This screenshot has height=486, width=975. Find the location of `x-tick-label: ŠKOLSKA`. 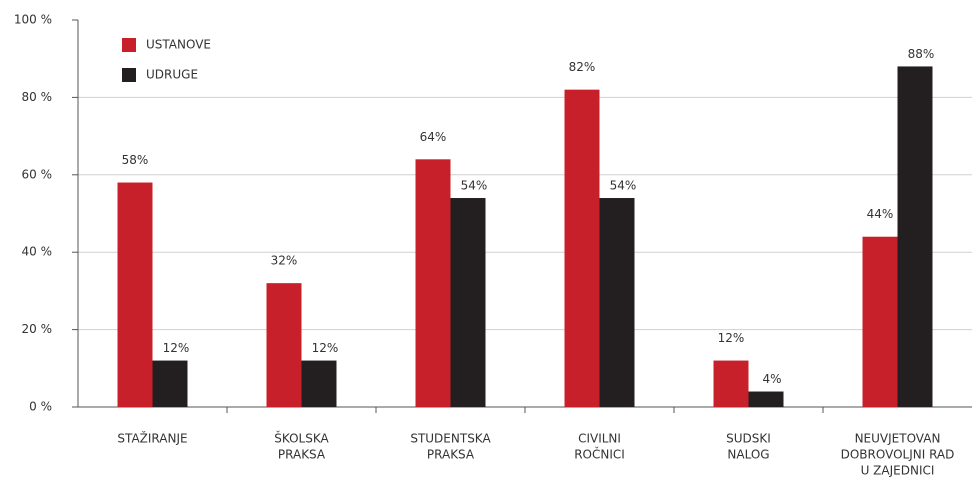

x-tick-label: ŠKOLSKA is located at coordinates (301, 438).